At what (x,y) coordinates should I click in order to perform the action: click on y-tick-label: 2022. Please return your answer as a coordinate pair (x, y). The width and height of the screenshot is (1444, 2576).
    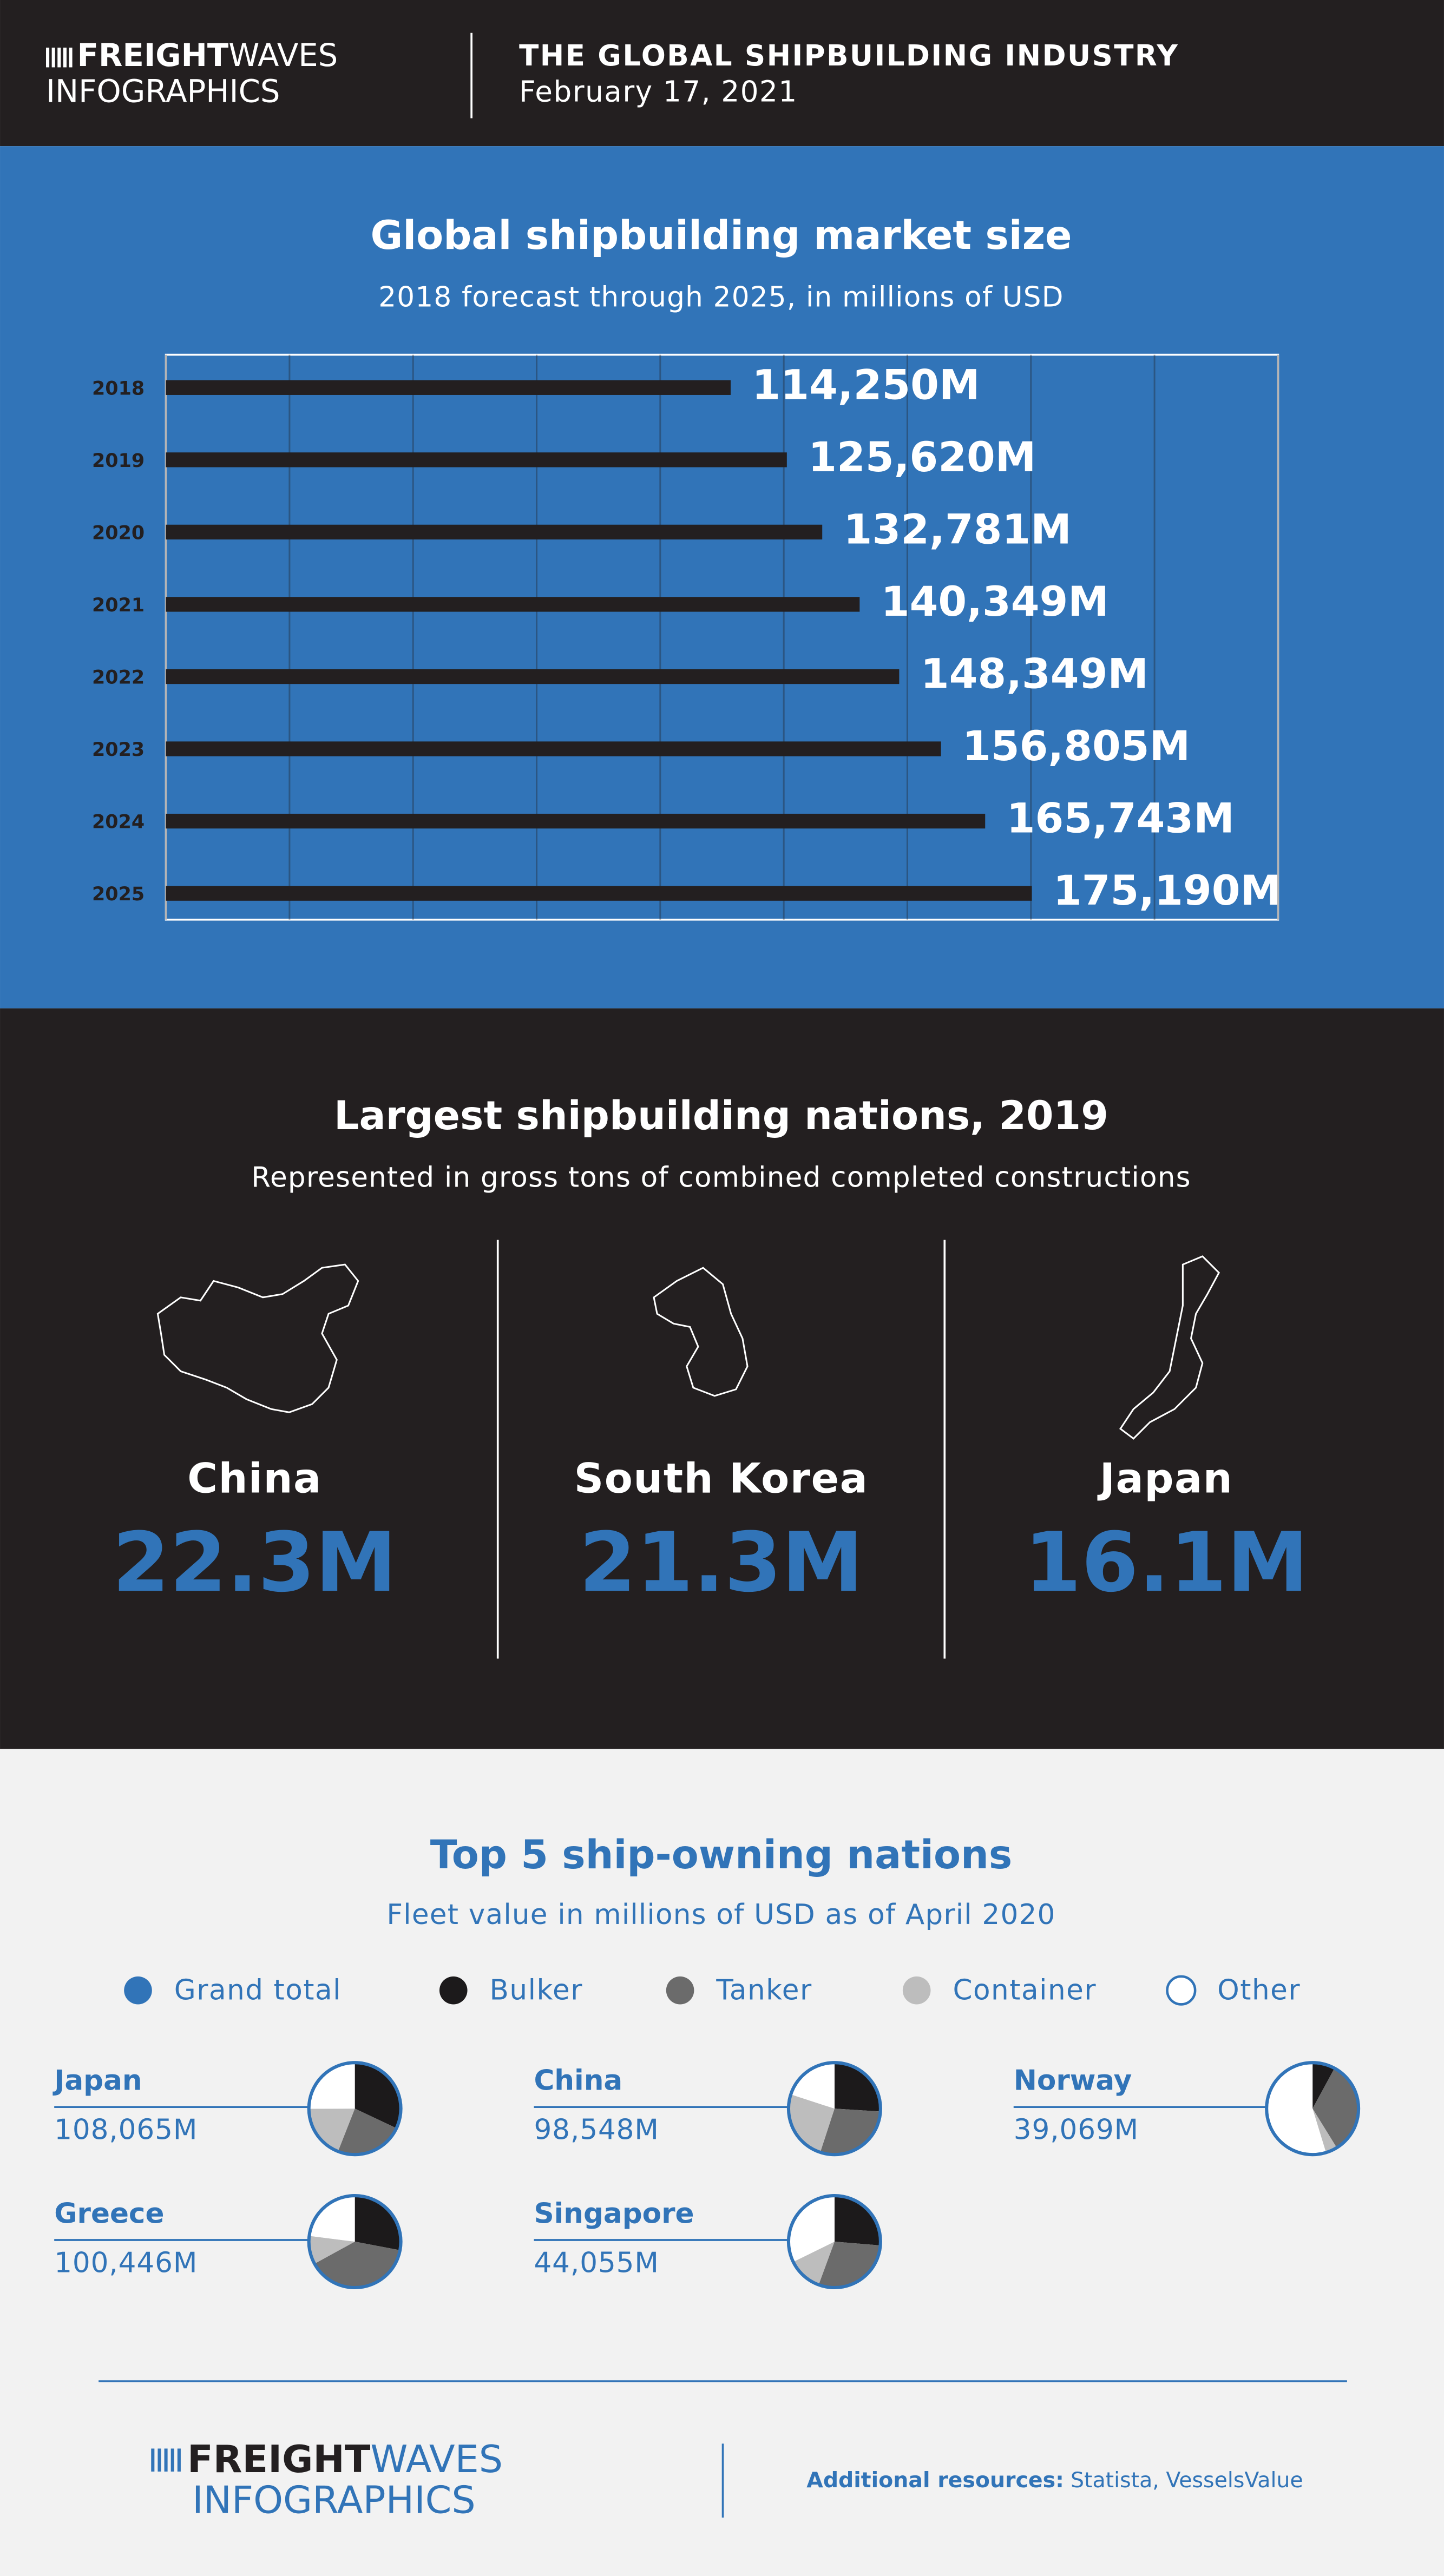
    Looking at the image, I should click on (118, 678).